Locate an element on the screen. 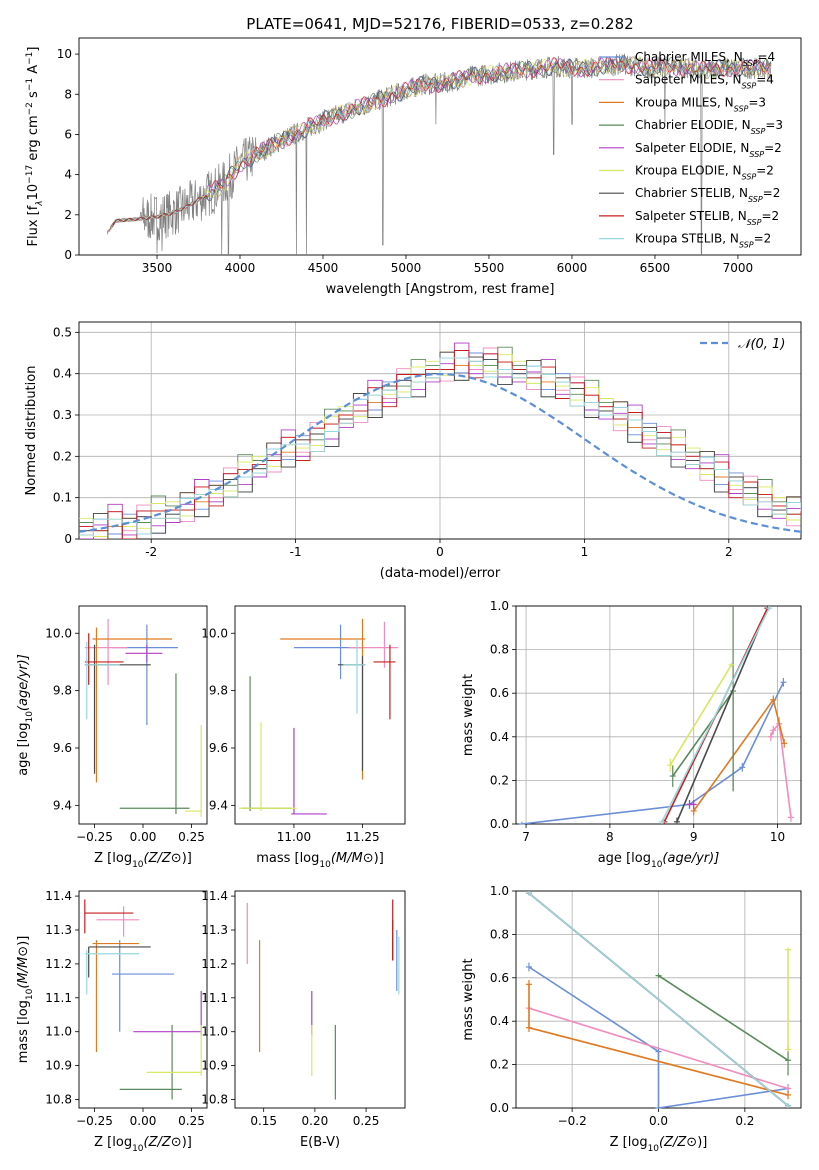 Image resolution: width=819 pixels, height=1170 pixels. legend-label-chab_miles: Chabrier MILES, NSSP=4 is located at coordinates (705, 59).